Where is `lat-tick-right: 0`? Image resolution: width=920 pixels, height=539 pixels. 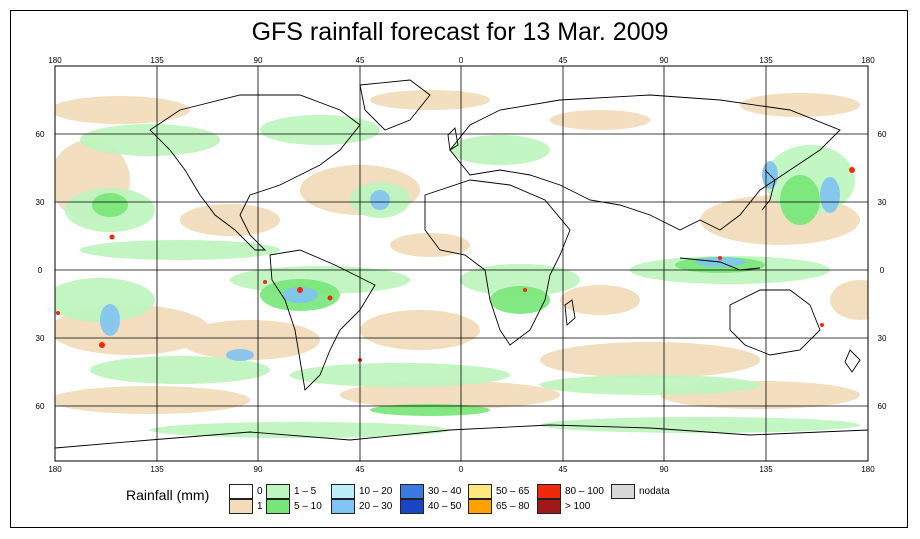 lat-tick-right: 0 is located at coordinates (882, 270).